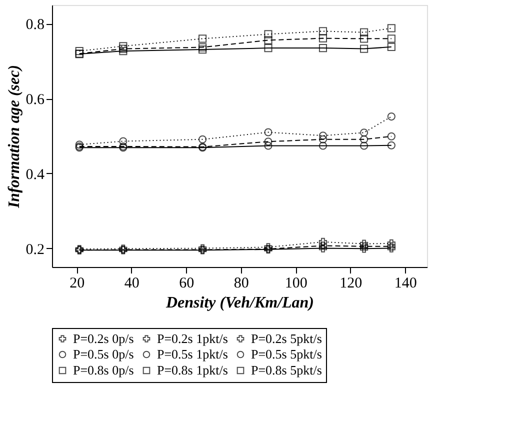 The image size is (525, 444). I want to click on y-tick-label: 0.4, so click(35, 174).